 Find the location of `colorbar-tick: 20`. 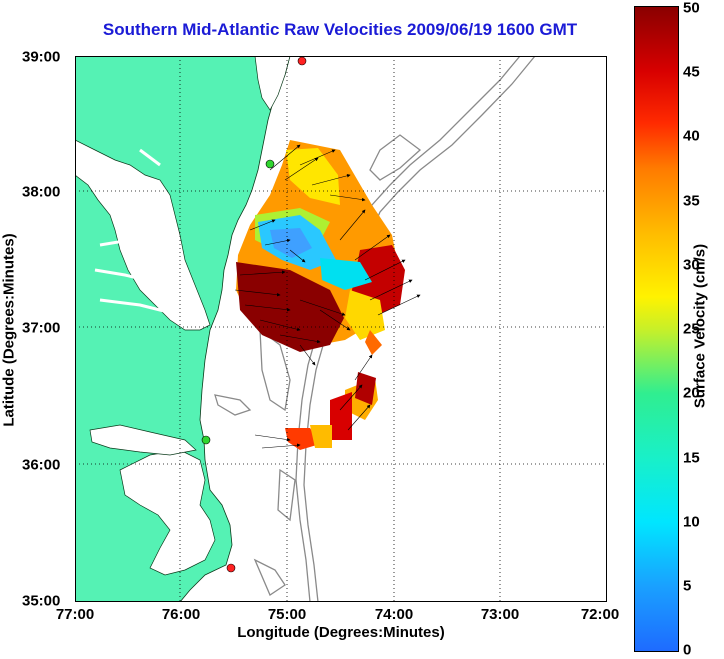

colorbar-tick: 20 is located at coordinates (691, 393).